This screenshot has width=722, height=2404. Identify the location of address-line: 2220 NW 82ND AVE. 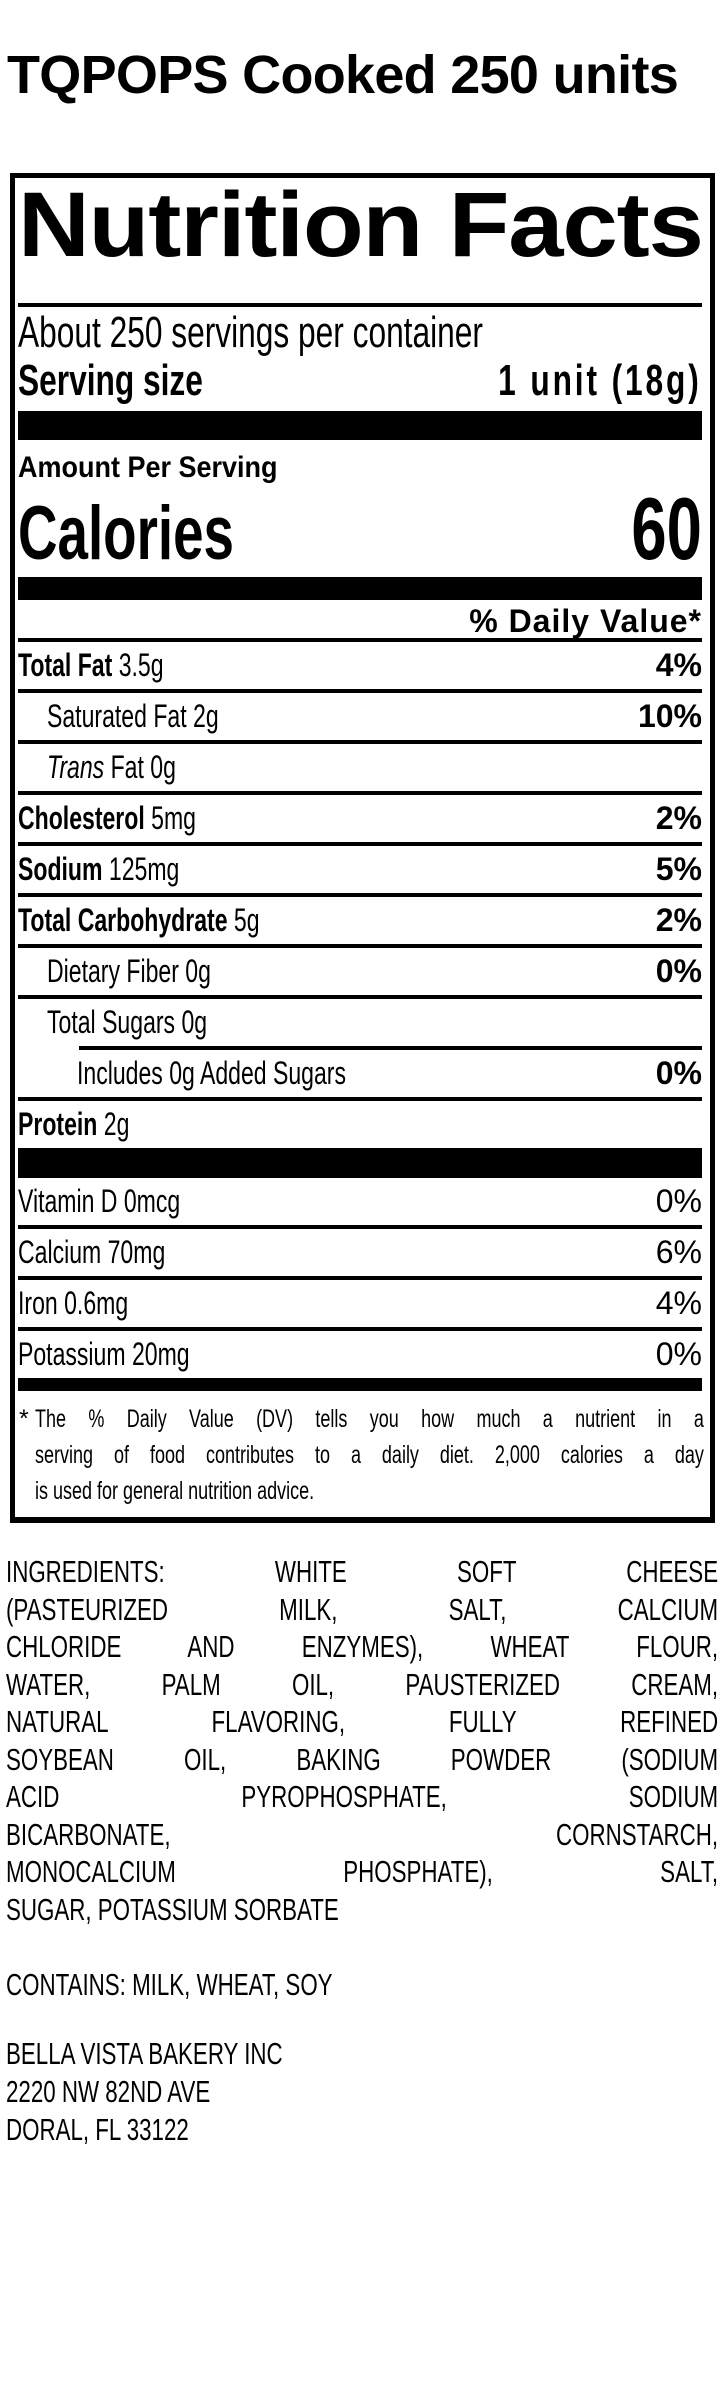
(108, 2091).